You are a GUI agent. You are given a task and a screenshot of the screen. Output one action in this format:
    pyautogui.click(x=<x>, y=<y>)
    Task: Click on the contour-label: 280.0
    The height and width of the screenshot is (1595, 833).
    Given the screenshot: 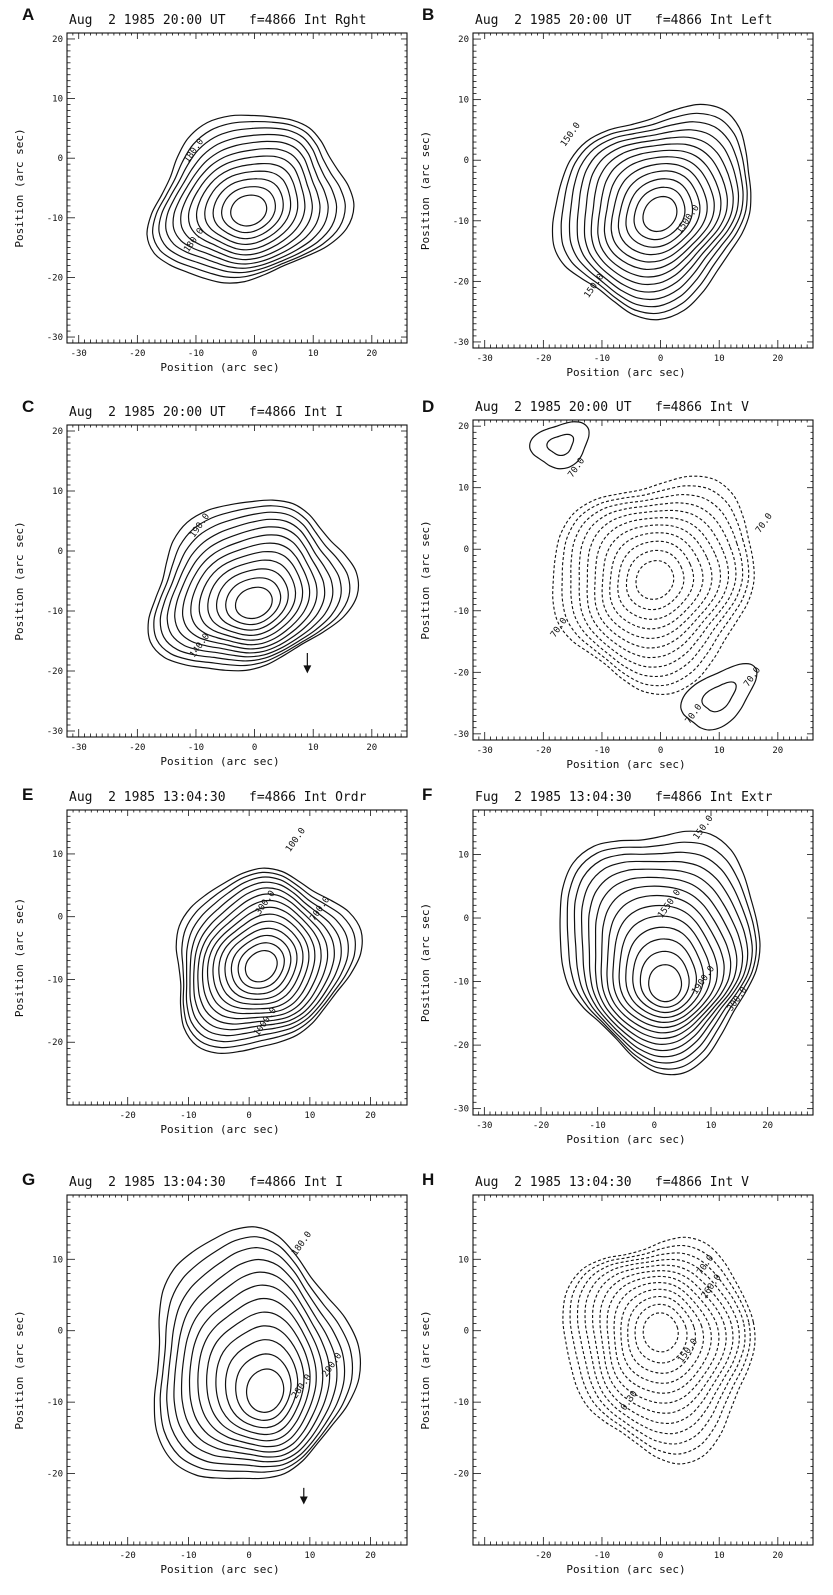 What is the action you would take?
    pyautogui.click(x=302, y=1387)
    